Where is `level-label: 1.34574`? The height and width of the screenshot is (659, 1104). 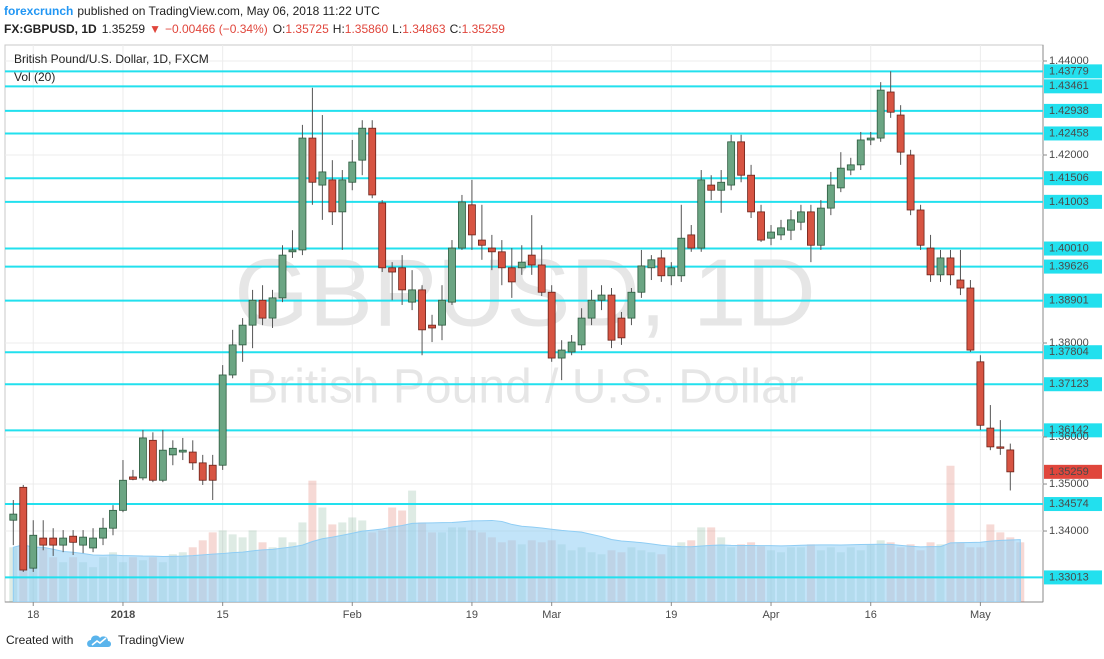 level-label: 1.34574 is located at coordinates (1069, 504).